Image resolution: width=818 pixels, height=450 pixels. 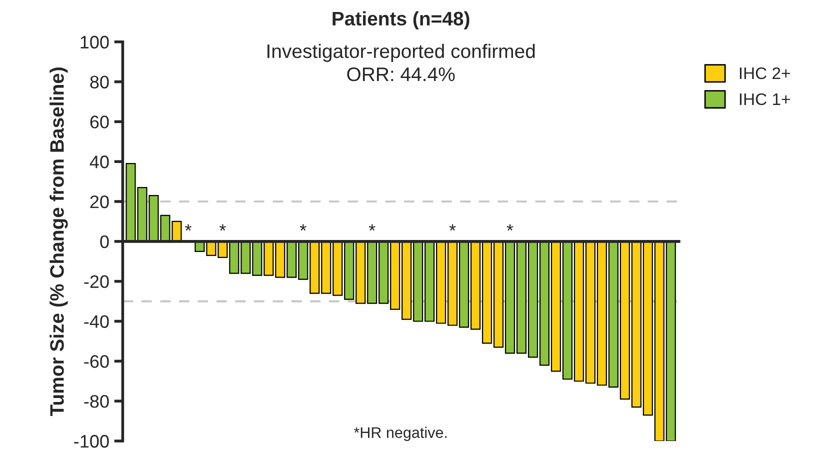 I want to click on y-tick-label: -60, so click(x=96, y=361).